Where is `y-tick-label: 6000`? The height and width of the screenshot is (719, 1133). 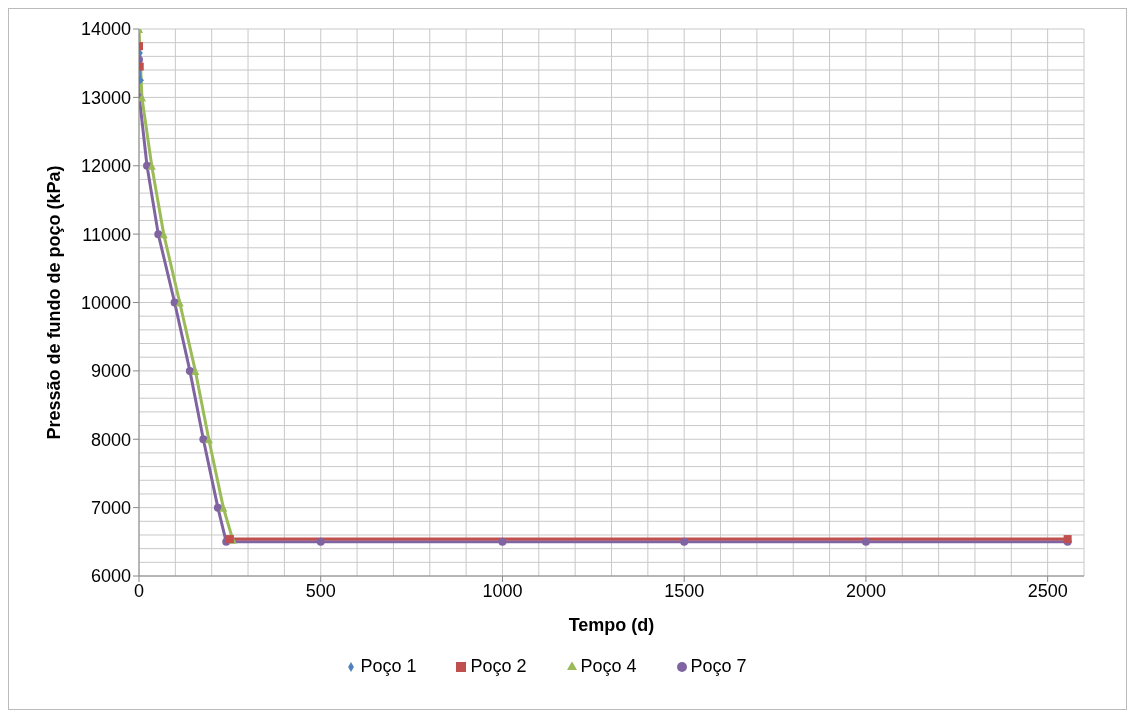 y-tick-label: 6000 is located at coordinates (110, 576).